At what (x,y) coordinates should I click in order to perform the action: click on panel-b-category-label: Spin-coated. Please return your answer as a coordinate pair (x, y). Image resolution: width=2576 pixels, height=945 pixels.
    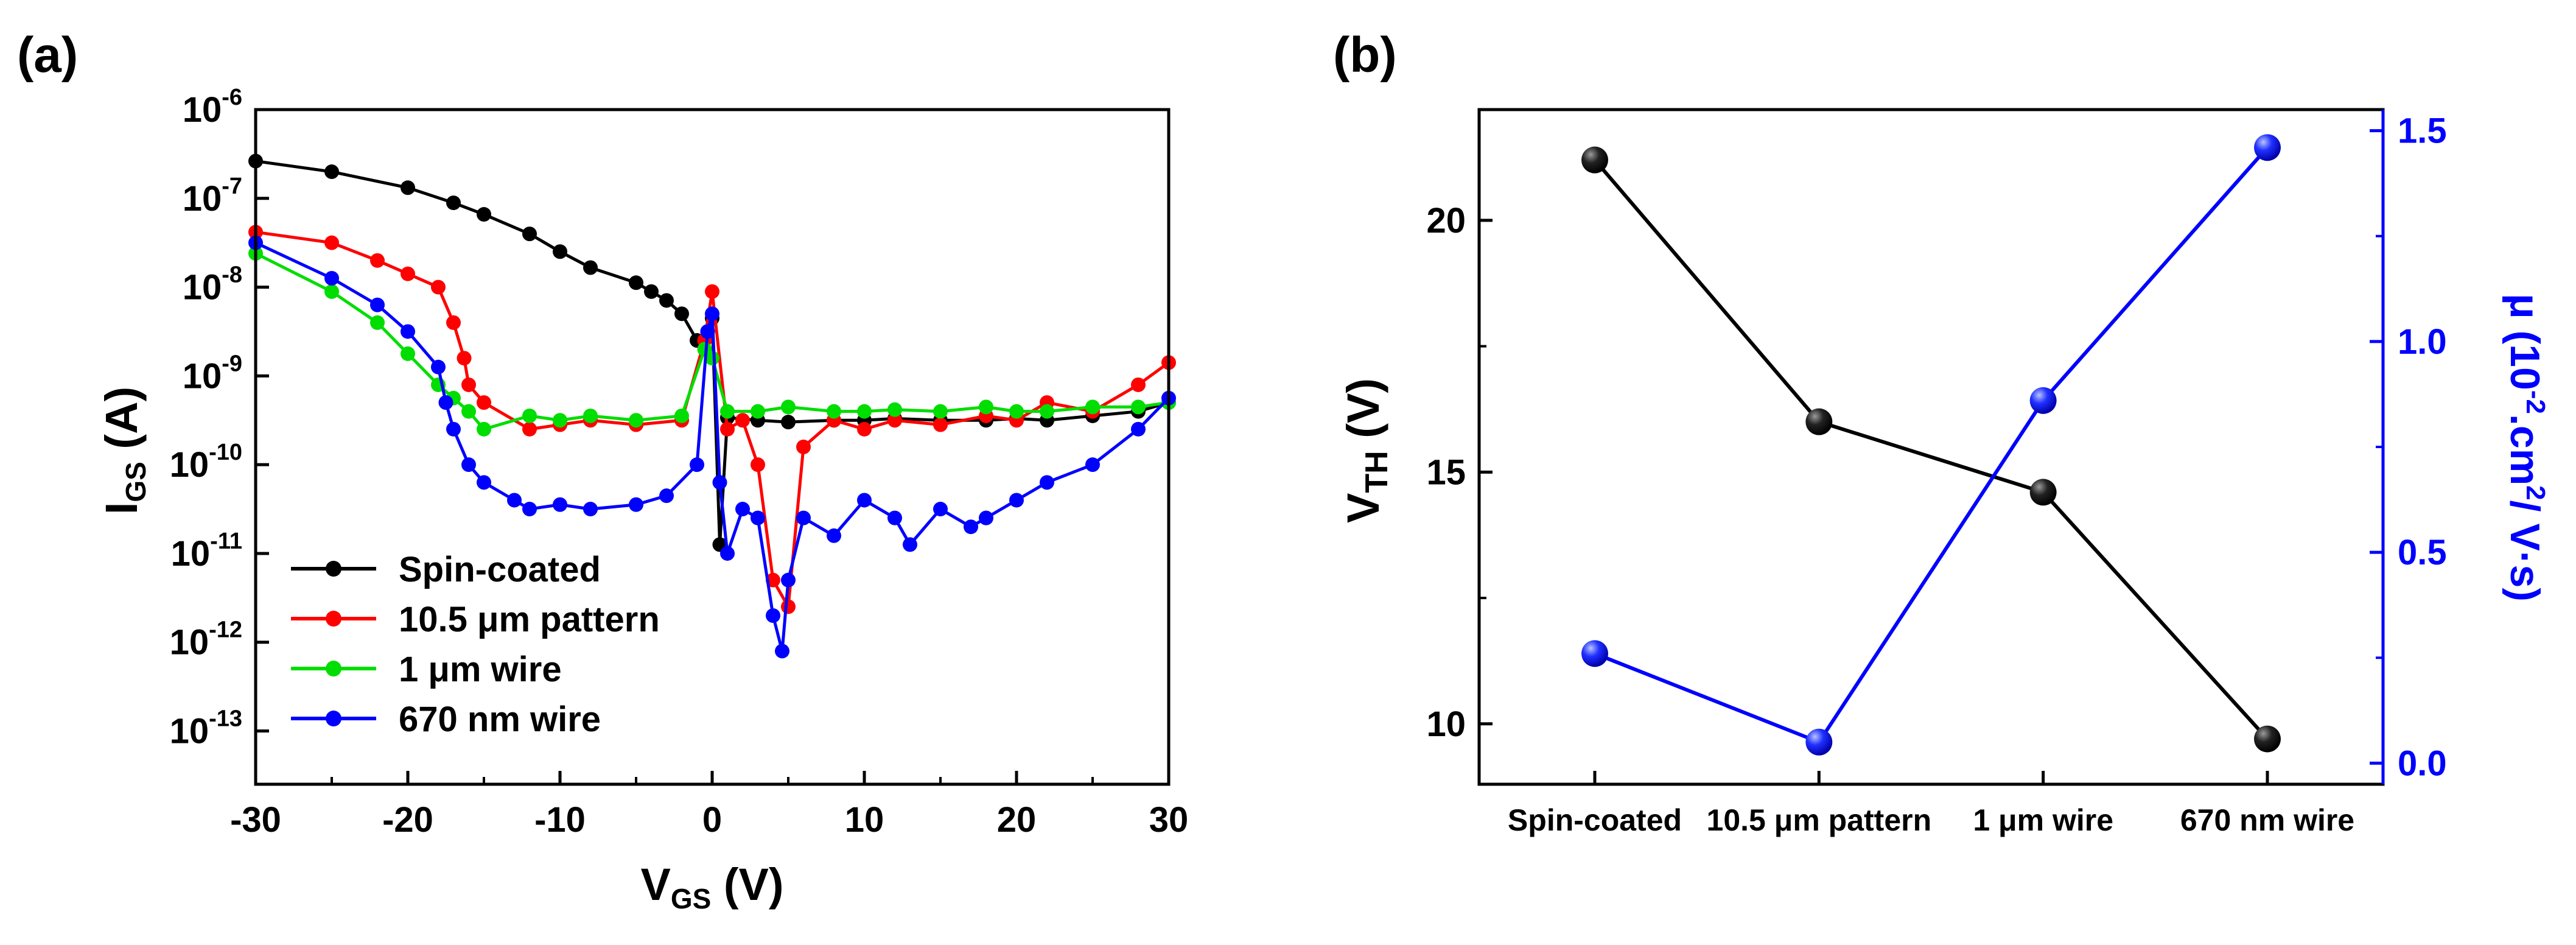
    Looking at the image, I should click on (1595, 820).